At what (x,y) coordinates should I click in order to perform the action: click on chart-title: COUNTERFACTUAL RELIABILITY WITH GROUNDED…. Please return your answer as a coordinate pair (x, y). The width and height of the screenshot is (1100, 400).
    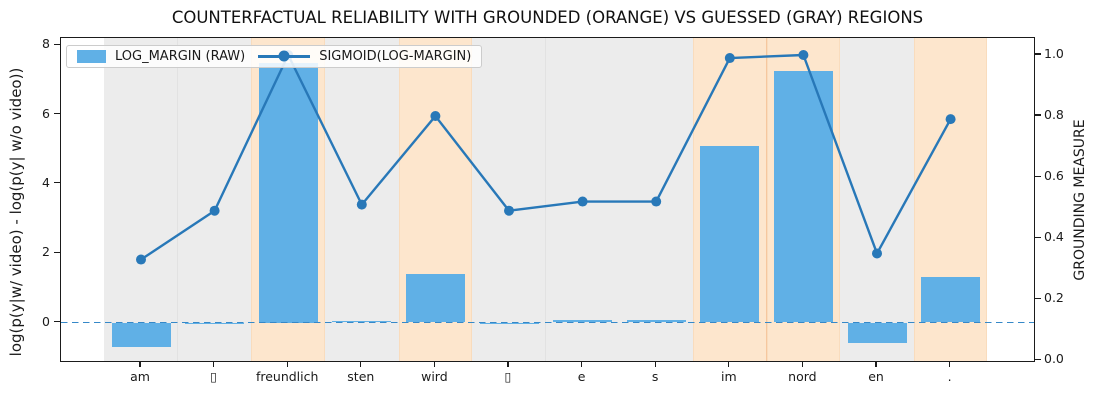
    Looking at the image, I should click on (547, 17).